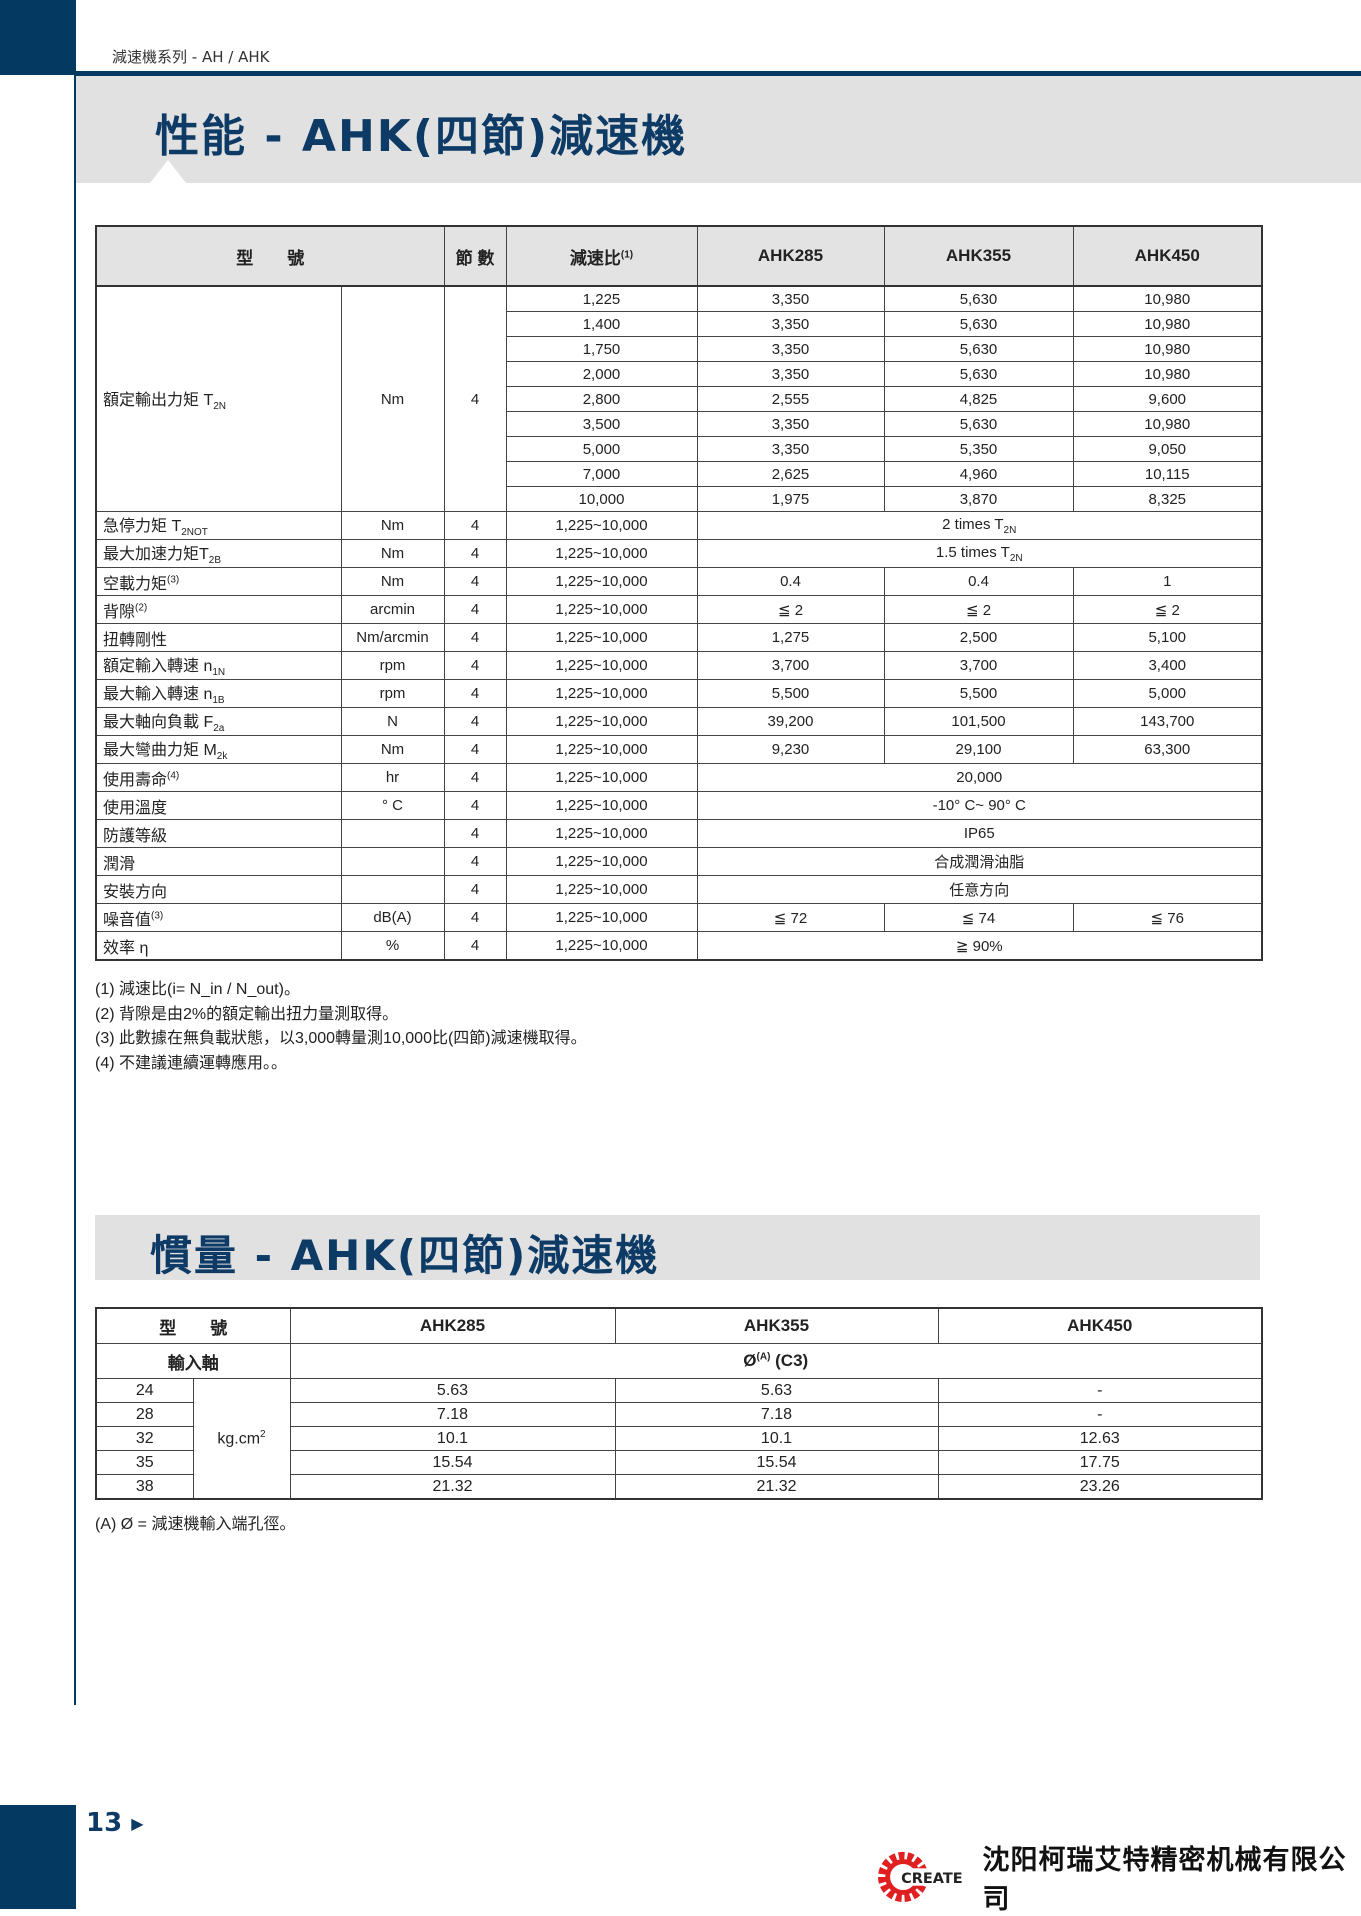 The image size is (1361, 1916). What do you see at coordinates (601, 499) in the screenshot?
I see `cell-ratio: 10,000` at bounding box center [601, 499].